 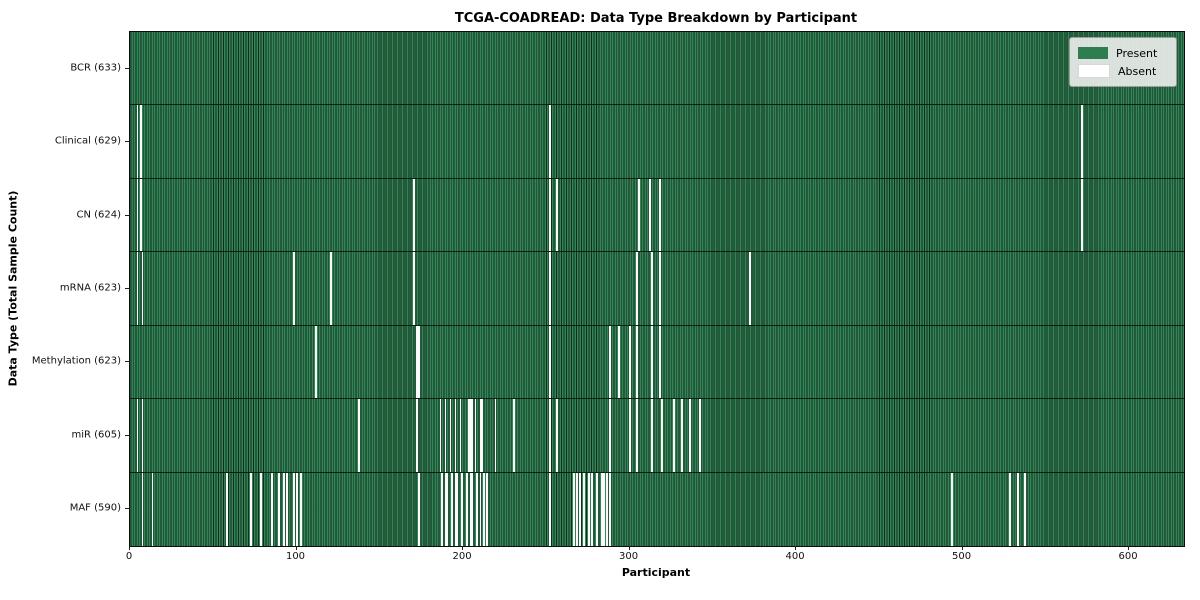 I want to click on y-tick-label: Methylation (623), so click(x=76, y=361).